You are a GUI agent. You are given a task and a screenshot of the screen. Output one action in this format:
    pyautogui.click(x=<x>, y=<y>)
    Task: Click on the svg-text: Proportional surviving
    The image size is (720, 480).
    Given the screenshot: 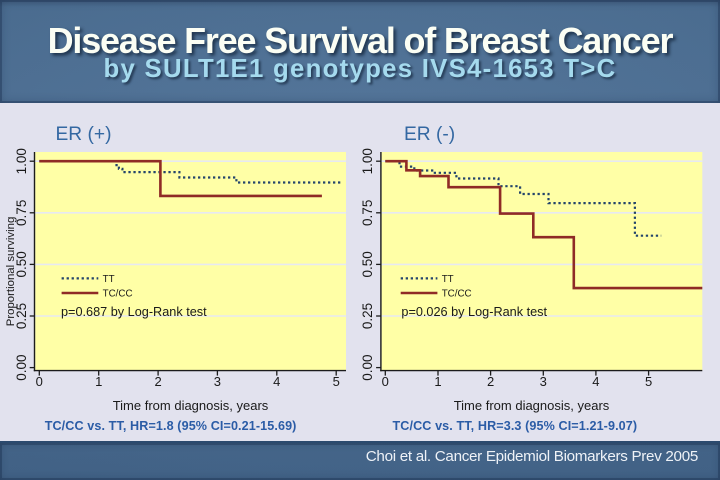 What is the action you would take?
    pyautogui.click(x=11, y=272)
    